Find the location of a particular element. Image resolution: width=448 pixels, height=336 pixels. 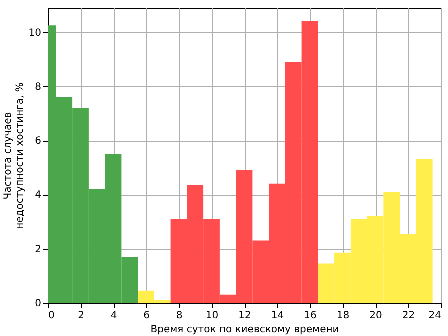

x-tick-label: 18 is located at coordinates (343, 316).